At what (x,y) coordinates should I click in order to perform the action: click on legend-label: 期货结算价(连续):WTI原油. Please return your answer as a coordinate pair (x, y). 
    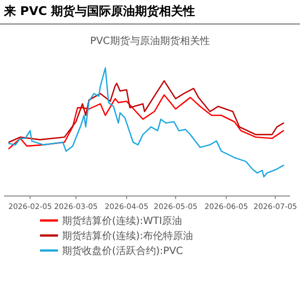
    Looking at the image, I should click on (122, 221).